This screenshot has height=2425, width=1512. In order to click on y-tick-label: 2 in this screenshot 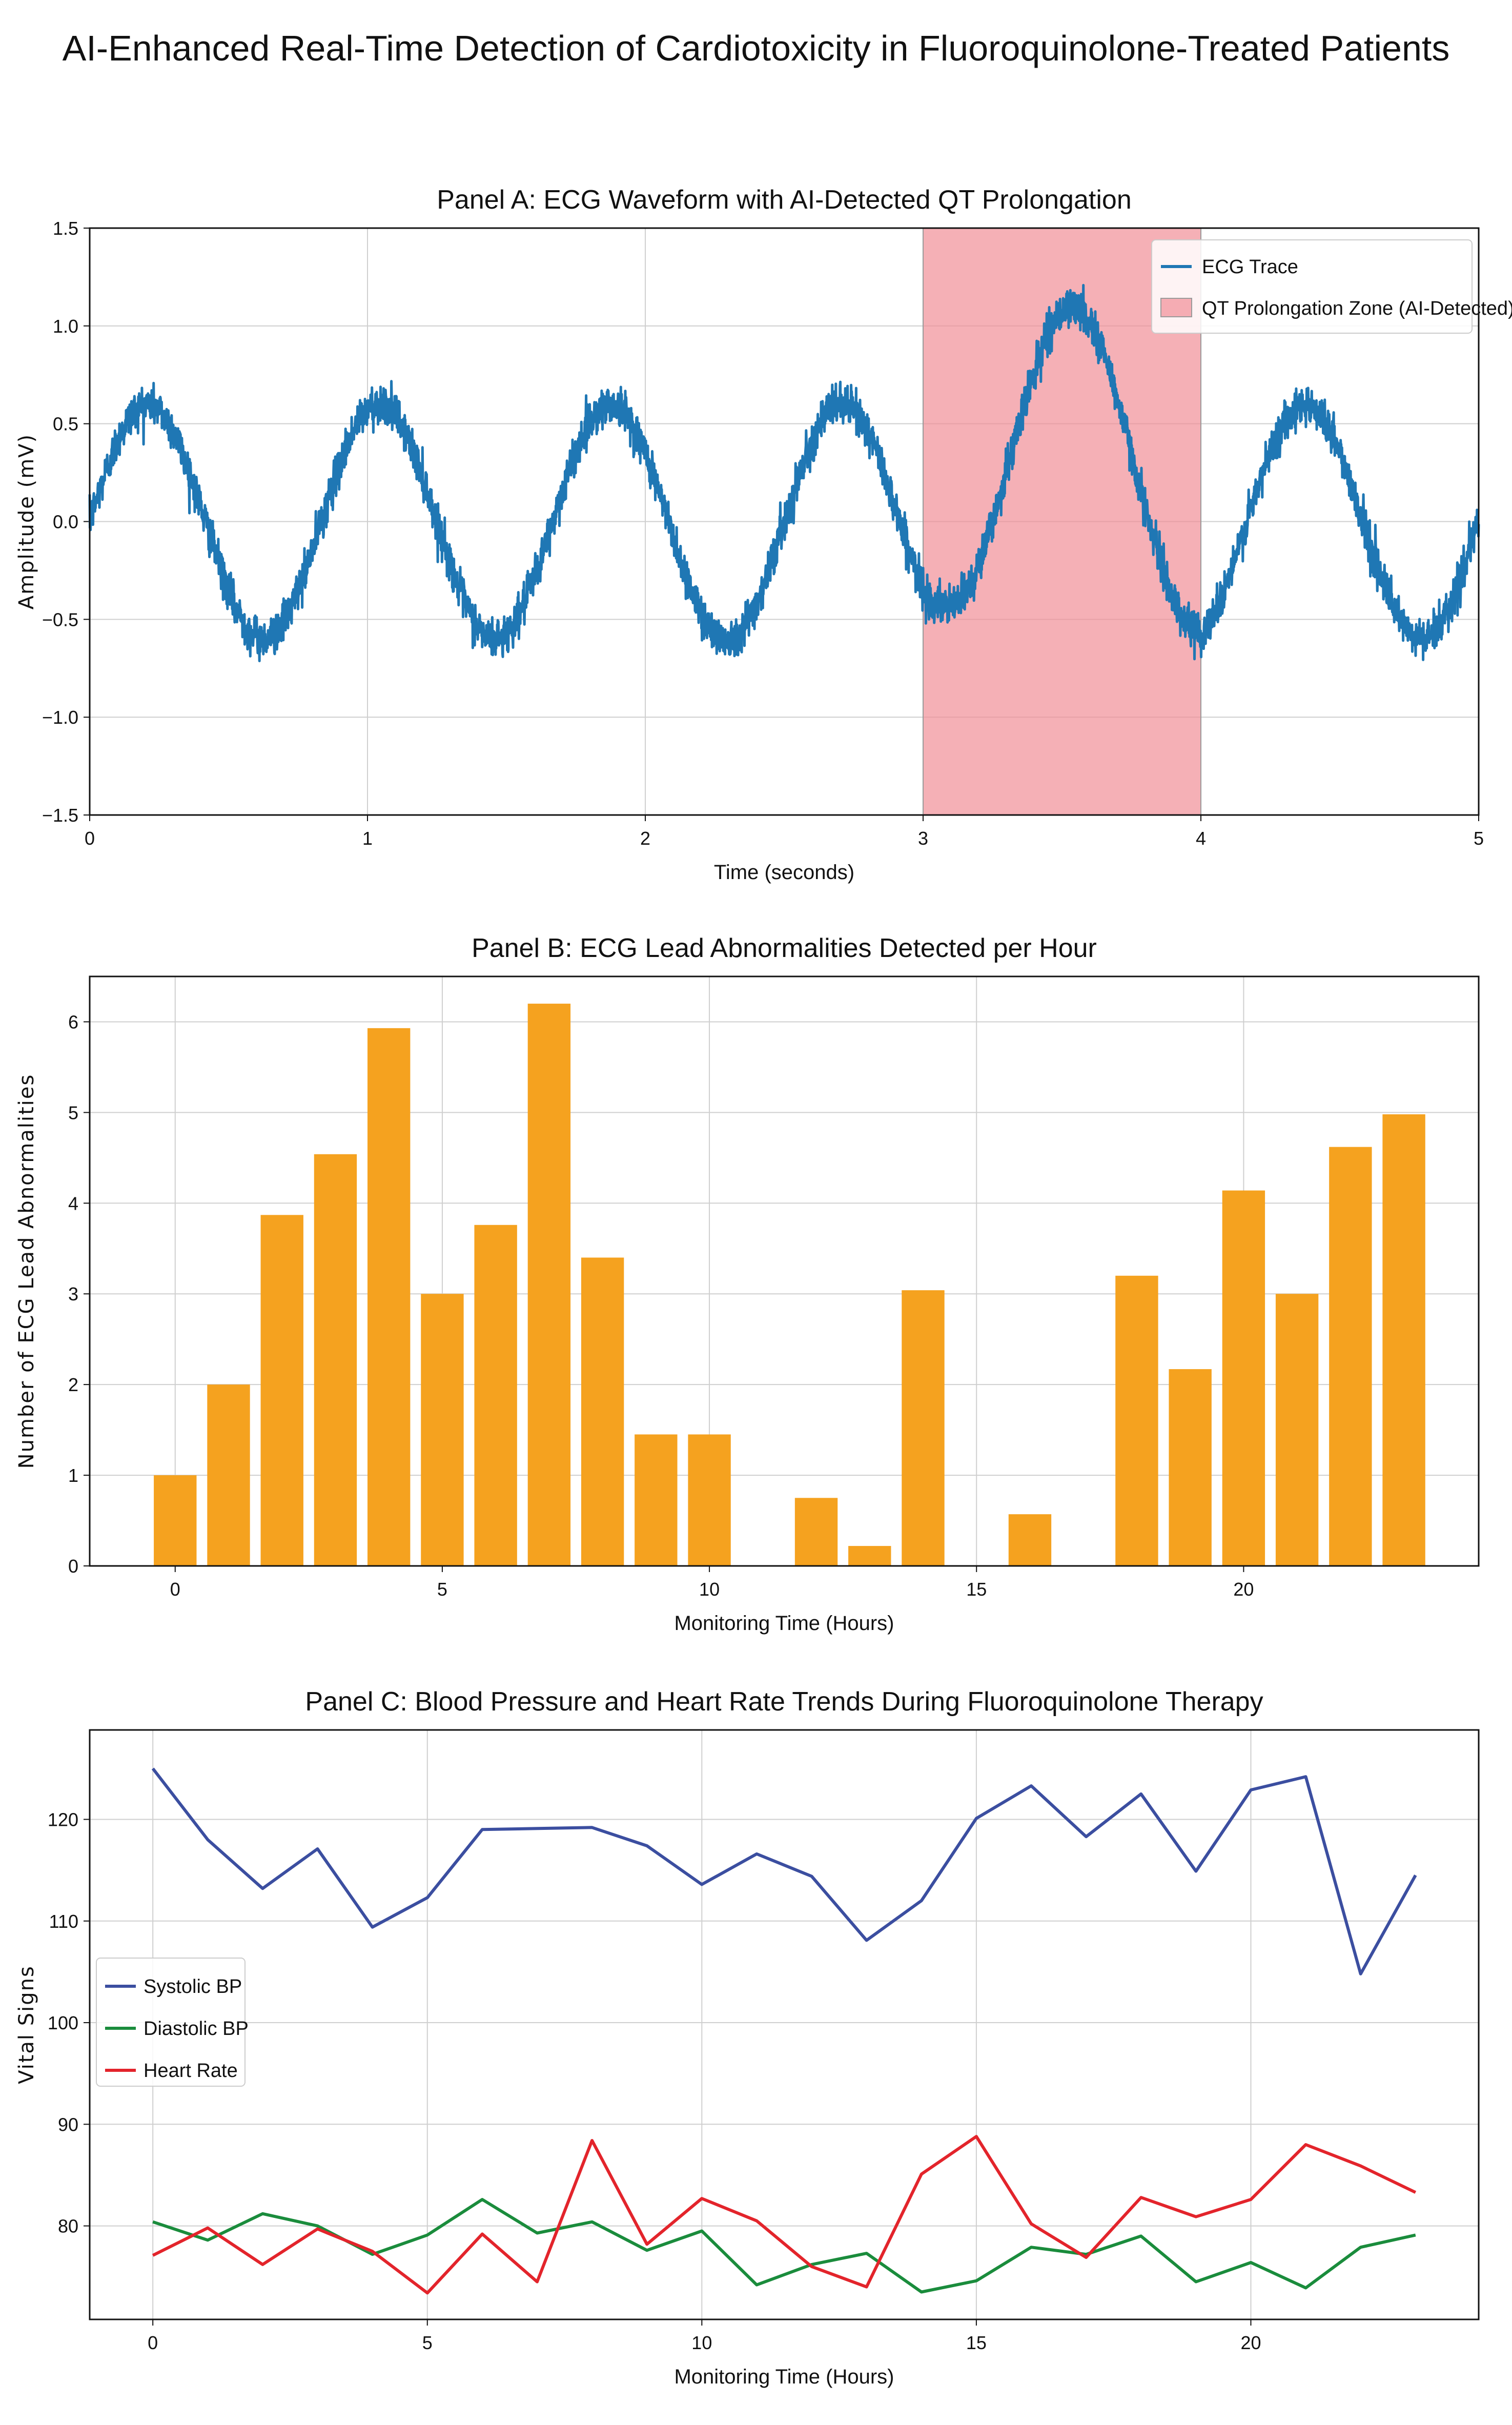, I will do `click(73, 1384)`.